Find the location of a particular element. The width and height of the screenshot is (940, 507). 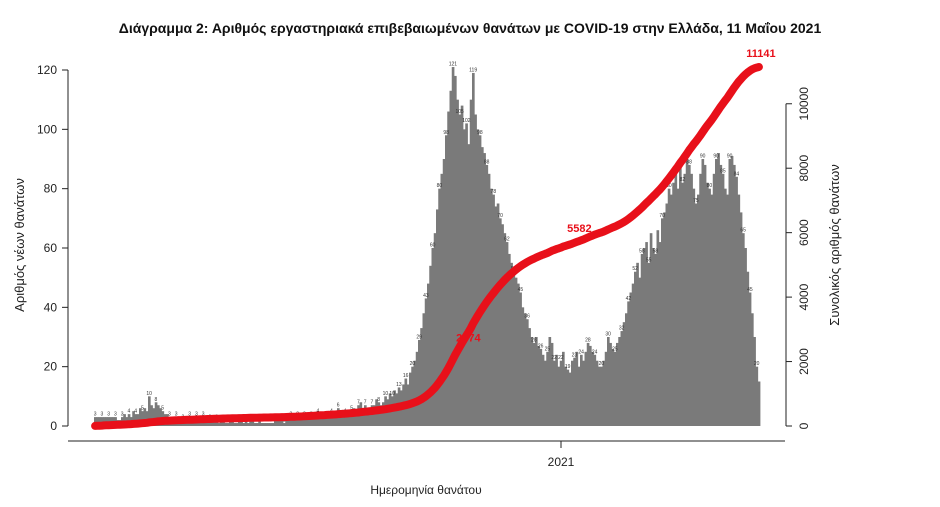

x-tick-label: 2021 is located at coordinates (561, 462).